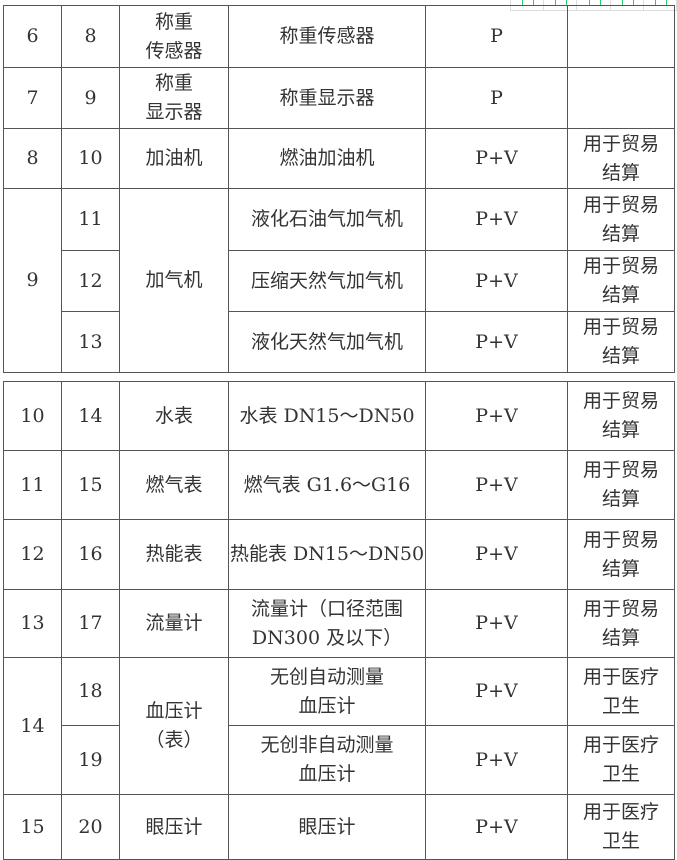  I want to click on table-row: 12 16 热能表 热能表 DN15～DN50 P+V 用于贸易 结算, so click(339, 554).